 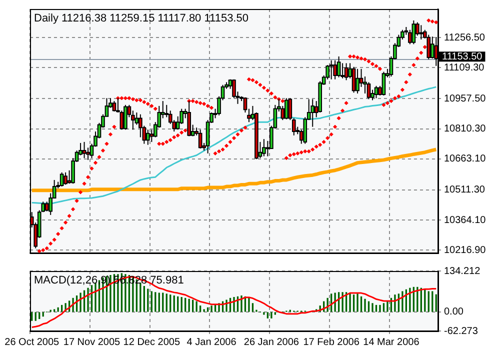 I want to click on y-tick-label: 10663.10, so click(x=465, y=159).